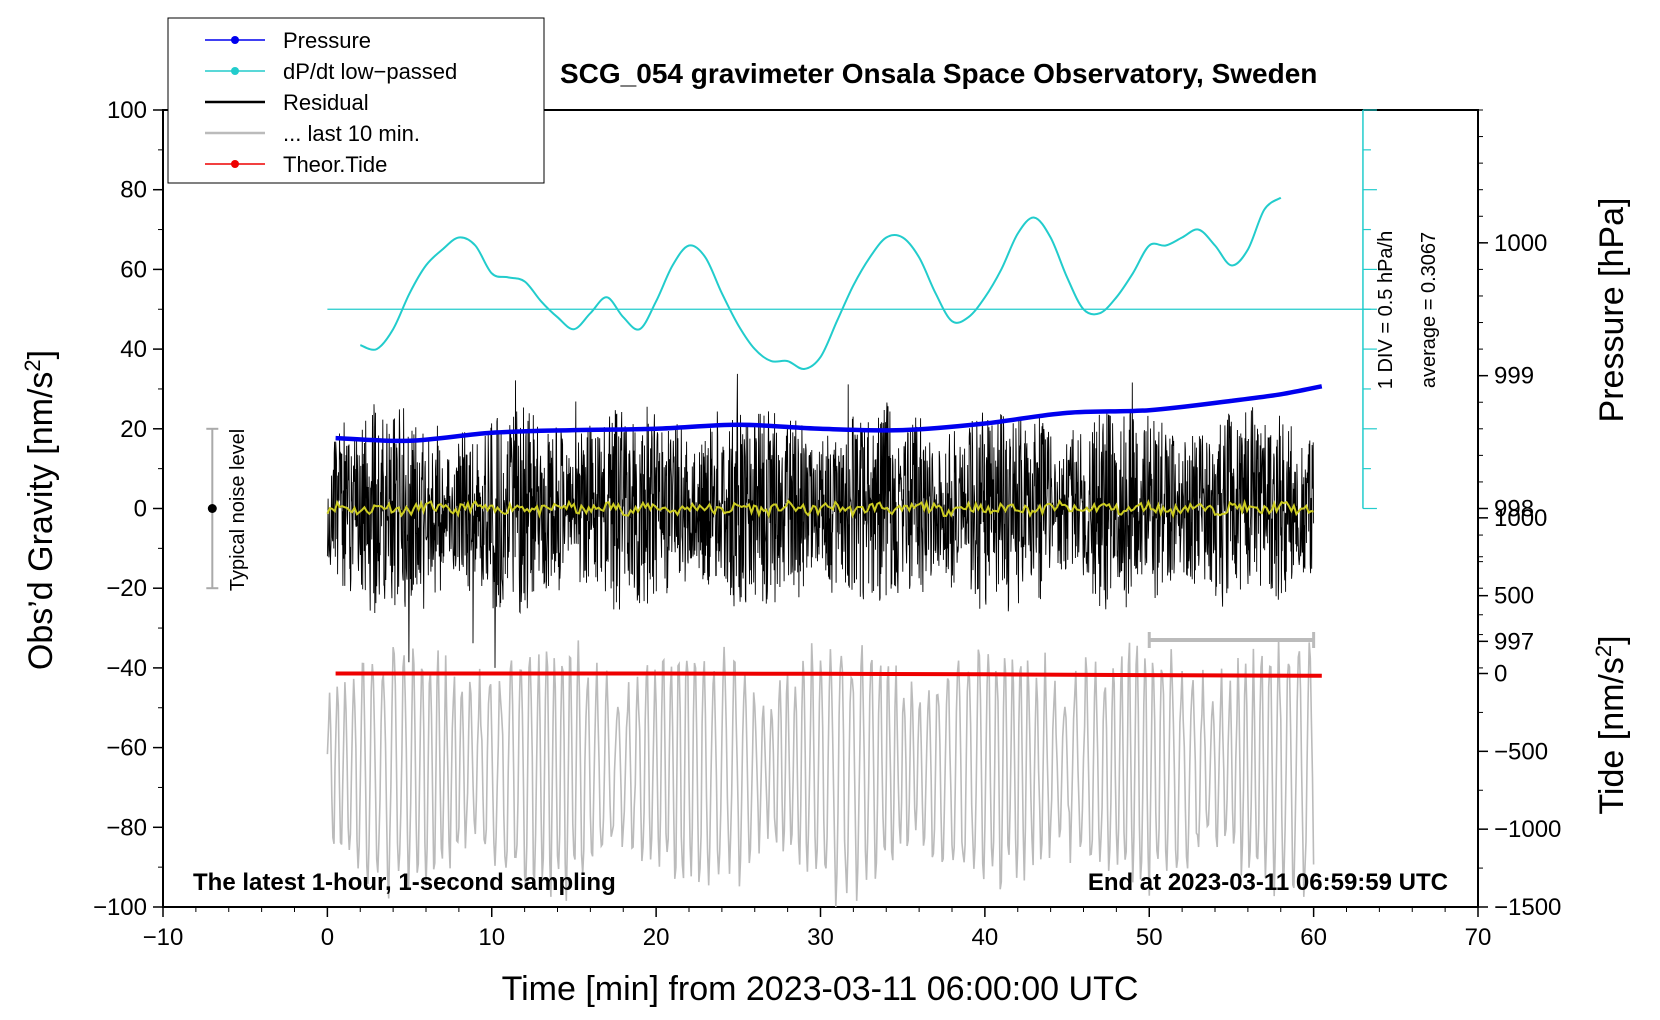 The image size is (1660, 1020). I want to click on x-tick-label: −10, so click(163, 937).